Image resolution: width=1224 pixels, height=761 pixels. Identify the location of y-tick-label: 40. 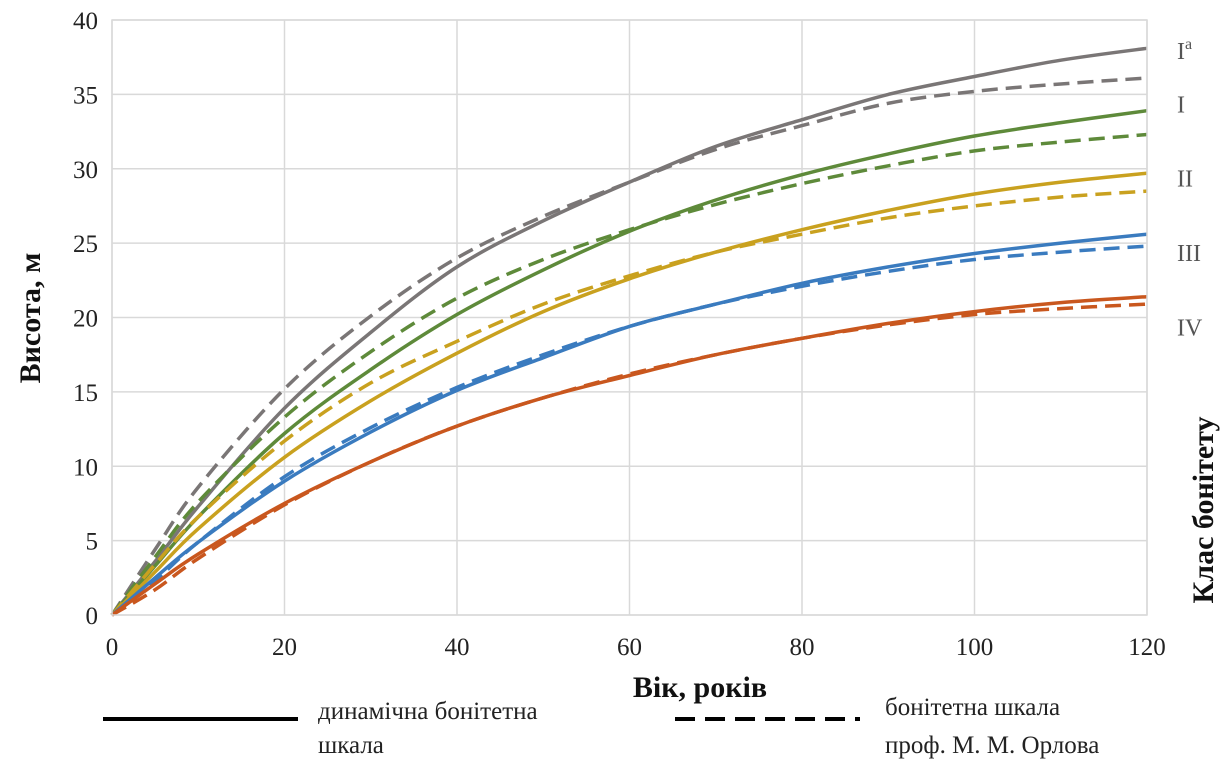
(85, 21).